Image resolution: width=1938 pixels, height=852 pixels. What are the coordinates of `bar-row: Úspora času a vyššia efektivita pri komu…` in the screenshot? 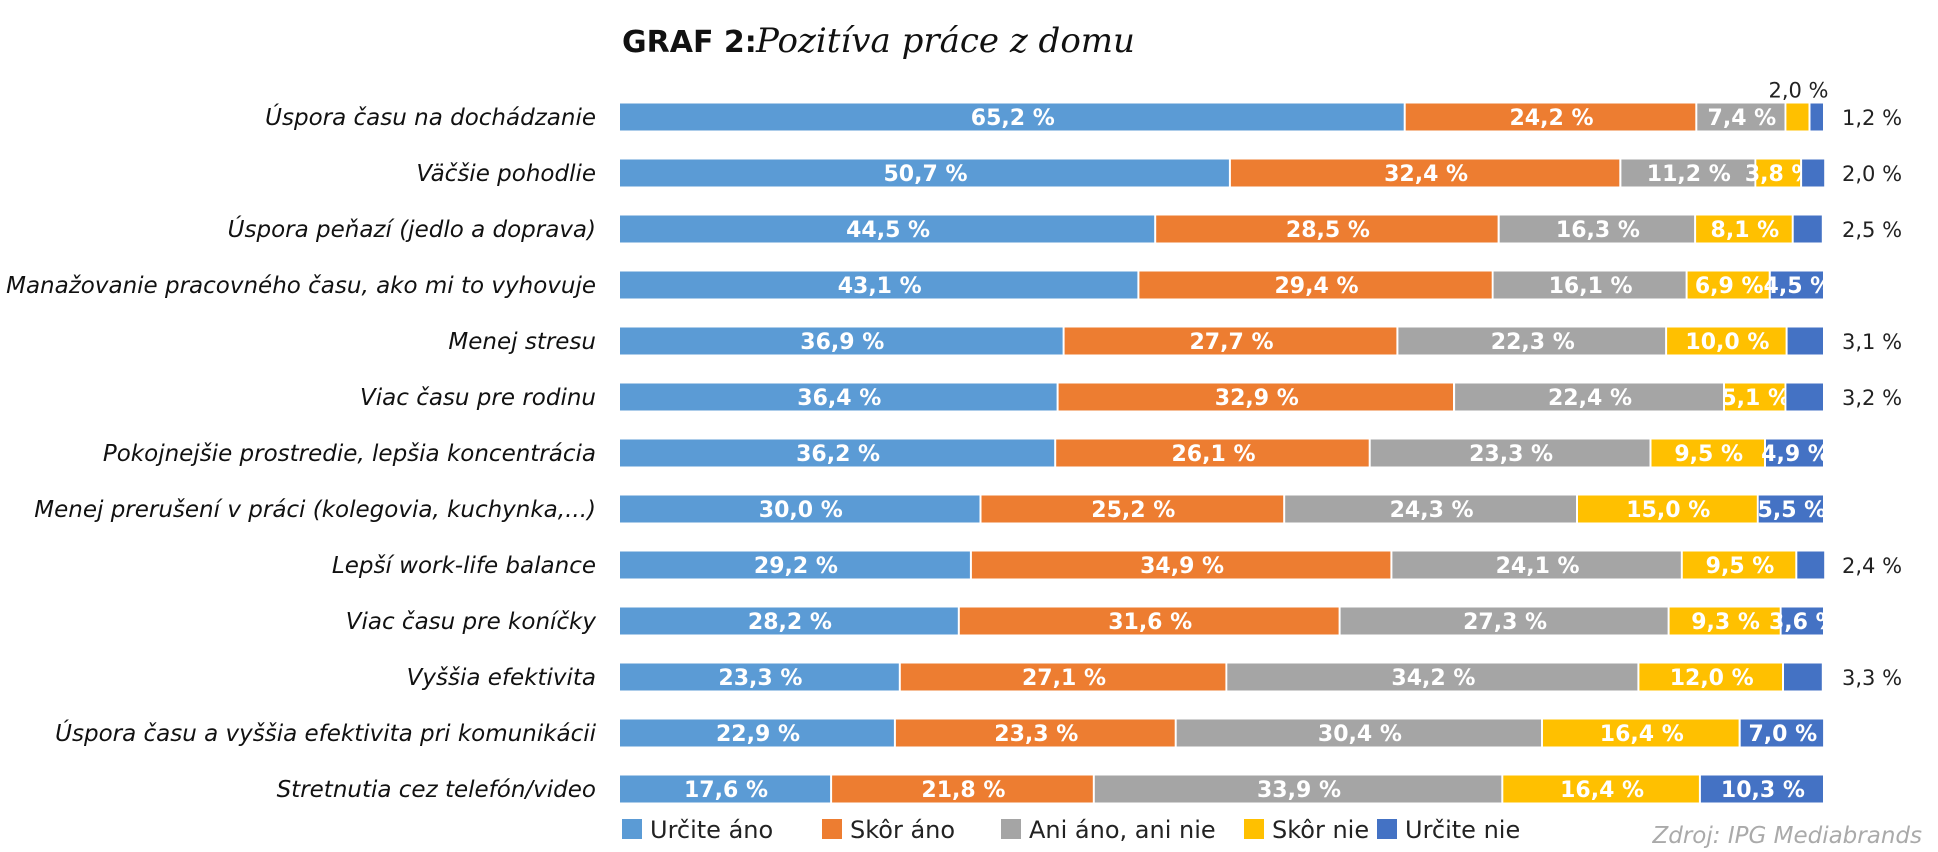 It's located at (939, 733).